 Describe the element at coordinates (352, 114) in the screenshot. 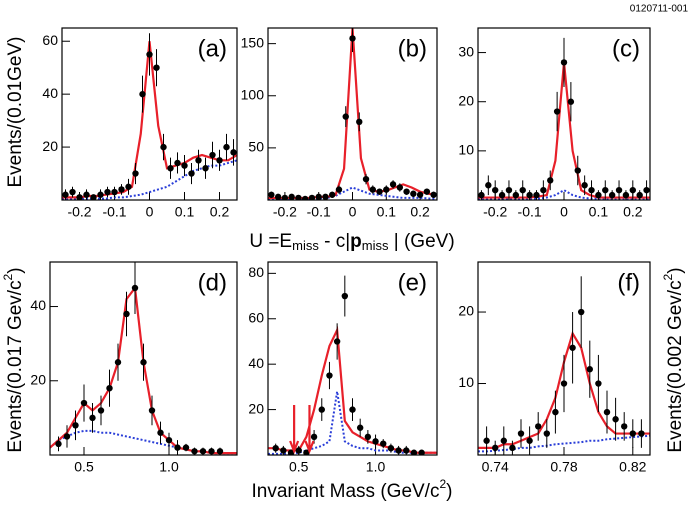

I see `frame` at that location.